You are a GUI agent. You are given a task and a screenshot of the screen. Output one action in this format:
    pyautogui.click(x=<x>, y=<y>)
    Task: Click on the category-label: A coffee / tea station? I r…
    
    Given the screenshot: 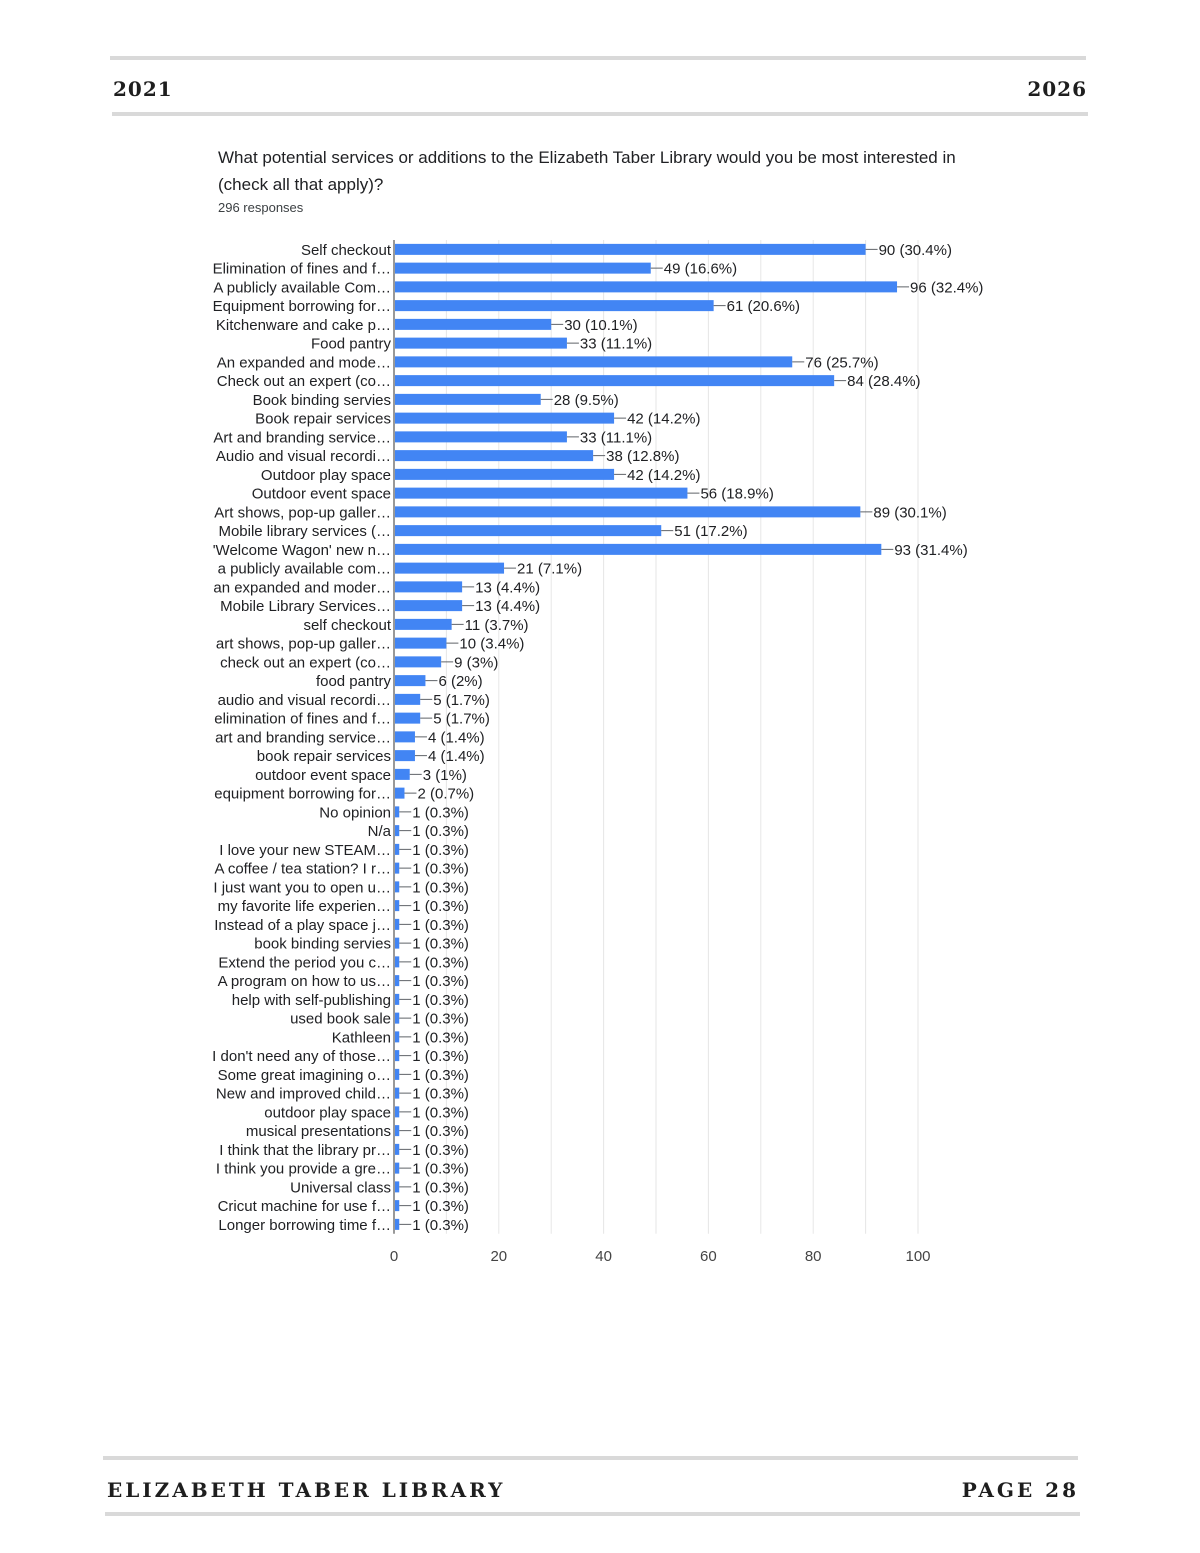 What is the action you would take?
    pyautogui.click(x=303, y=869)
    